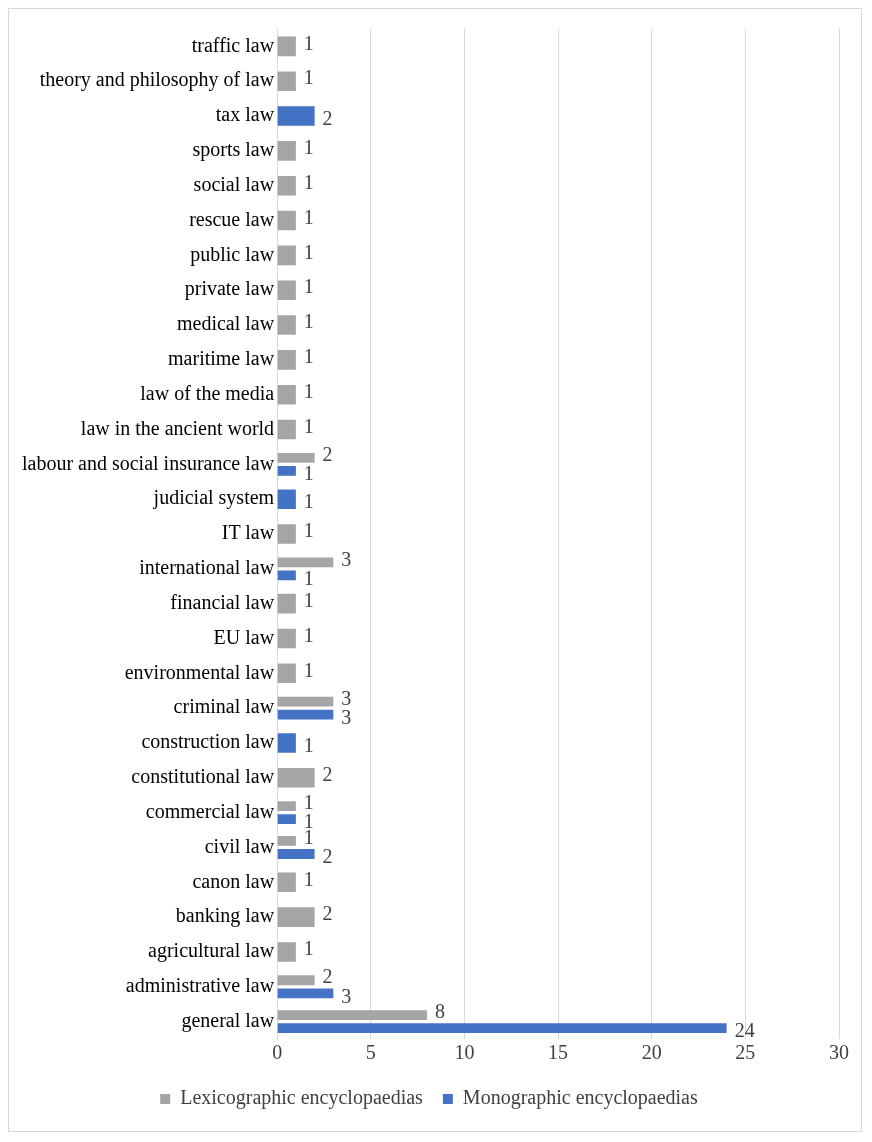 The width and height of the screenshot is (872, 1142). I want to click on y-tick-label: construction law, so click(208, 741).